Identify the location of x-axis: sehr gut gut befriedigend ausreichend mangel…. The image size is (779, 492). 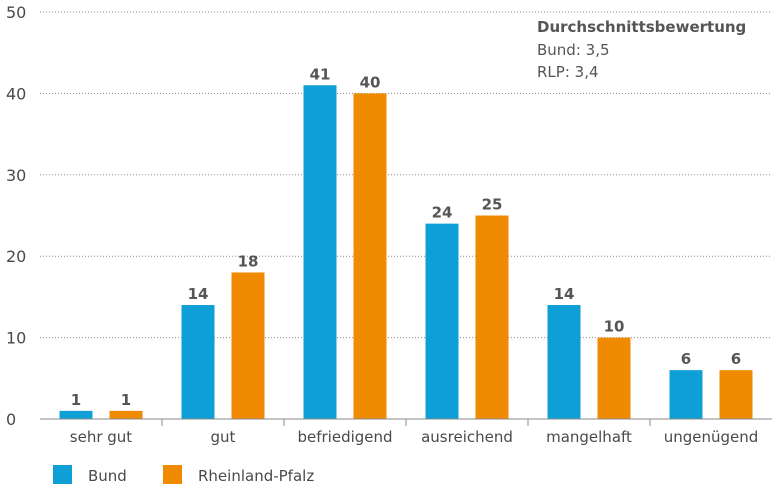
(406, 432).